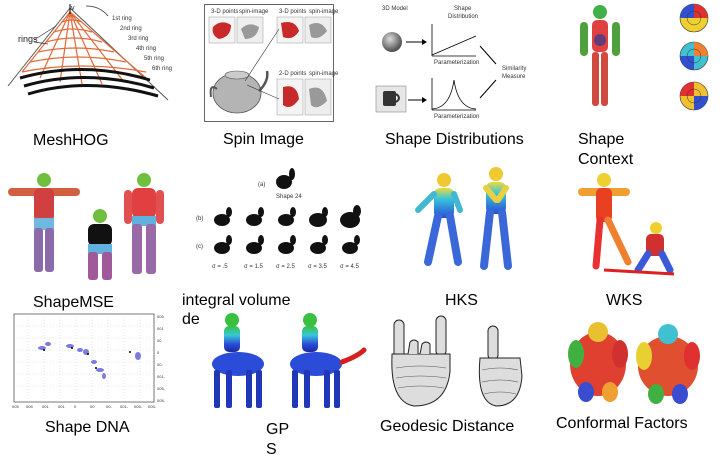  What do you see at coordinates (626, 224) in the screenshot?
I see `wks-figures` at bounding box center [626, 224].